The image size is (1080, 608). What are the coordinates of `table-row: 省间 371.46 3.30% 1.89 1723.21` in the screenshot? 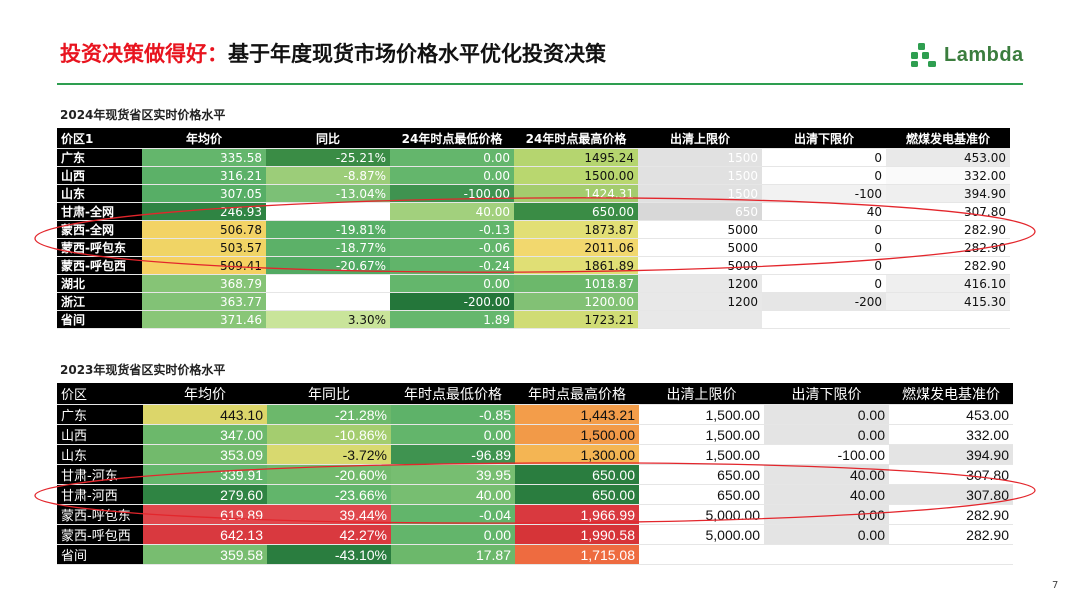 It's located at (533, 319).